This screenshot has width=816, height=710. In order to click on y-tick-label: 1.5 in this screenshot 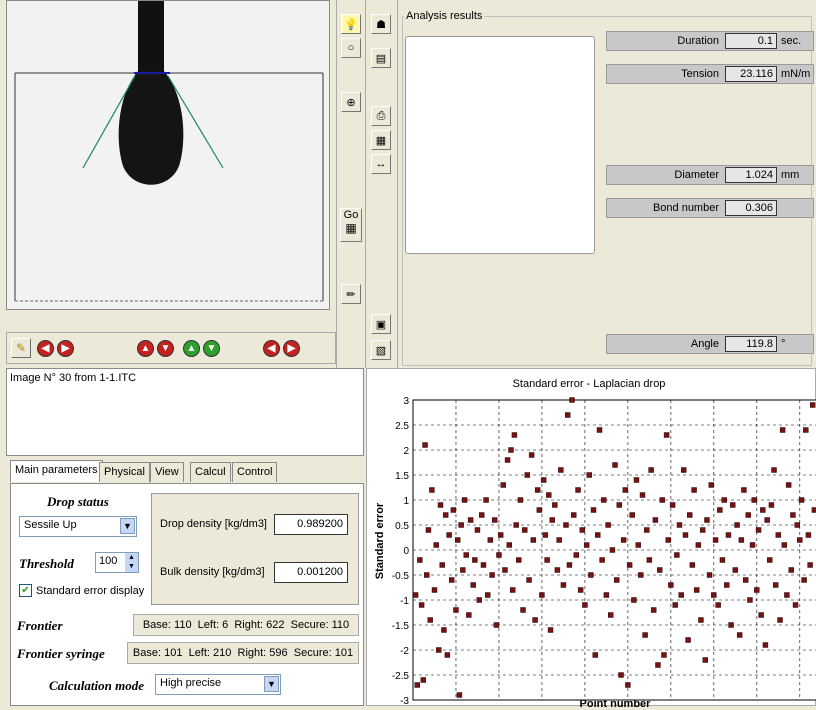, I will do `click(402, 476)`.